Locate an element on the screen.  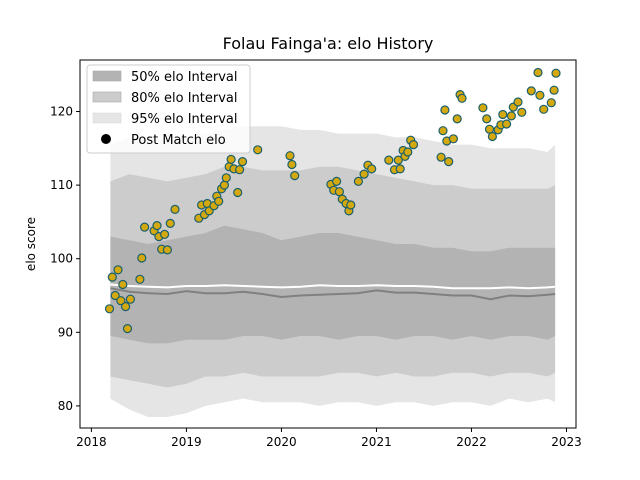
y-tick-label: 90 is located at coordinates (65, 332).